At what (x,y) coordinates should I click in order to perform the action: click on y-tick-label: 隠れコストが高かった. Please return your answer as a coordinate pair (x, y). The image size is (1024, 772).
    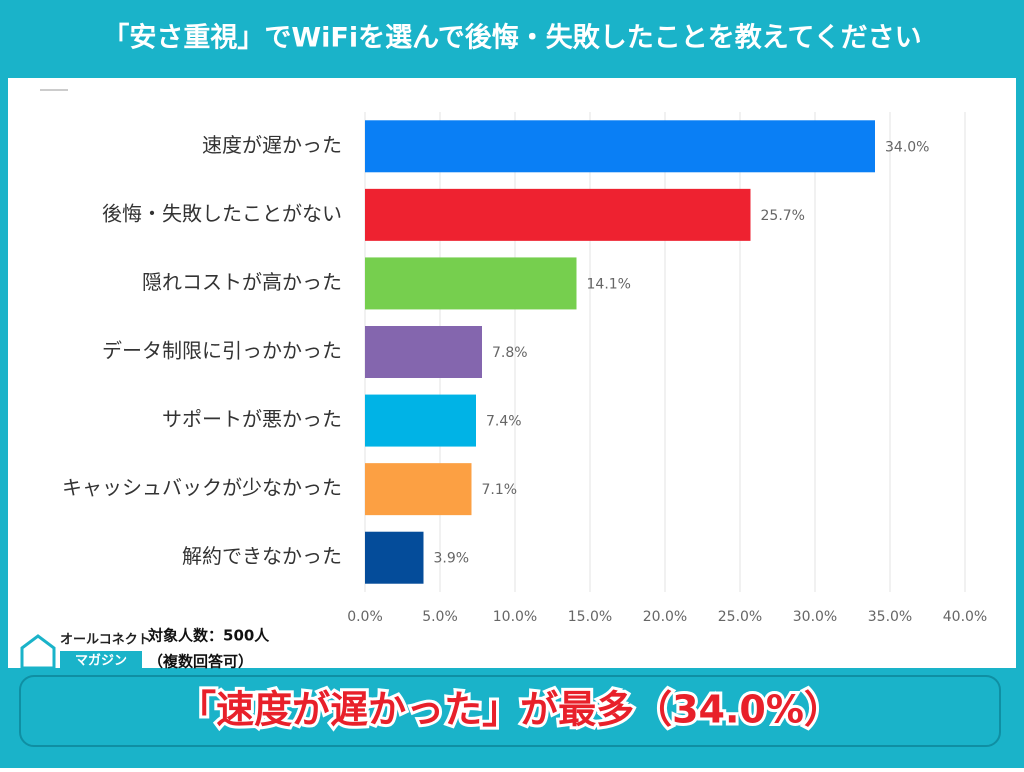
    Looking at the image, I should click on (242, 282).